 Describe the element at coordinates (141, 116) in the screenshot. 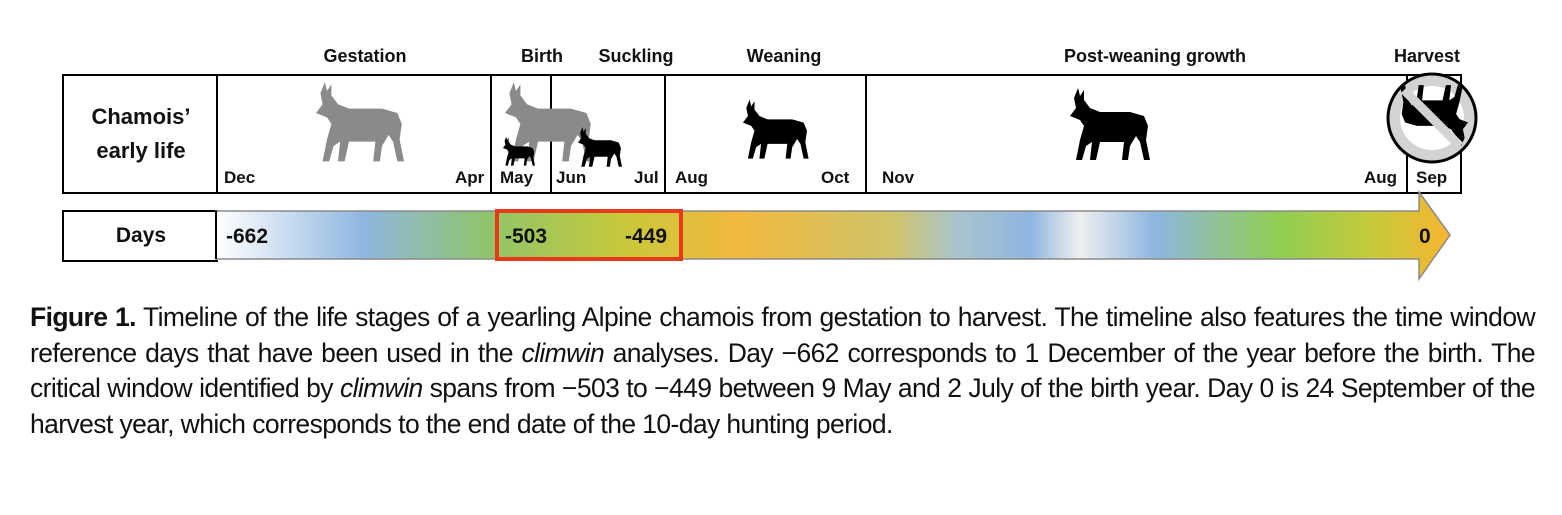

I see `row-title-line1: Chamois’` at that location.